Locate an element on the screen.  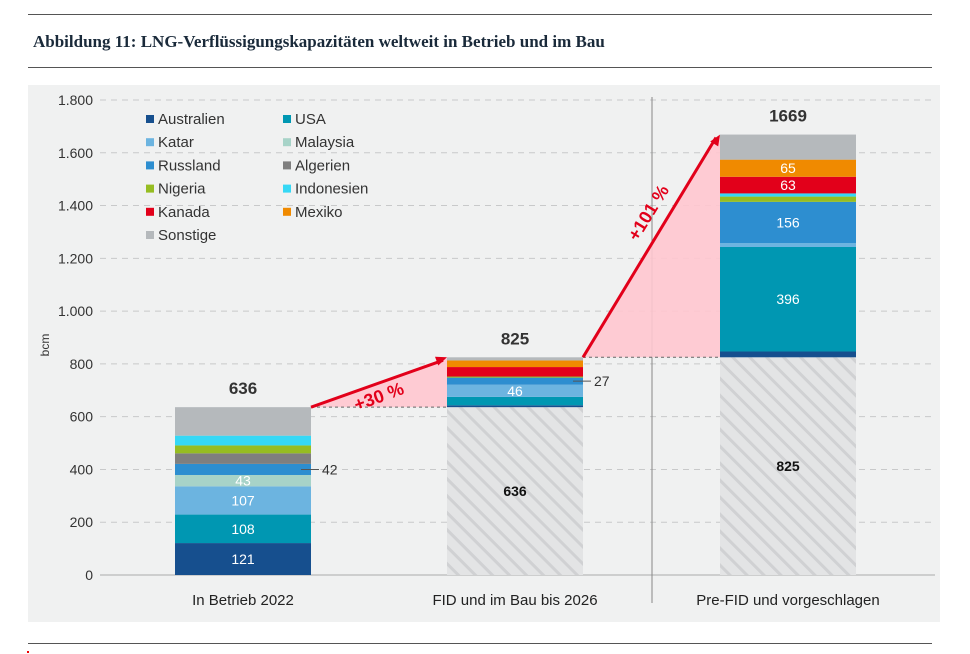
legend-entry: Algerien is located at coordinates (322, 165).